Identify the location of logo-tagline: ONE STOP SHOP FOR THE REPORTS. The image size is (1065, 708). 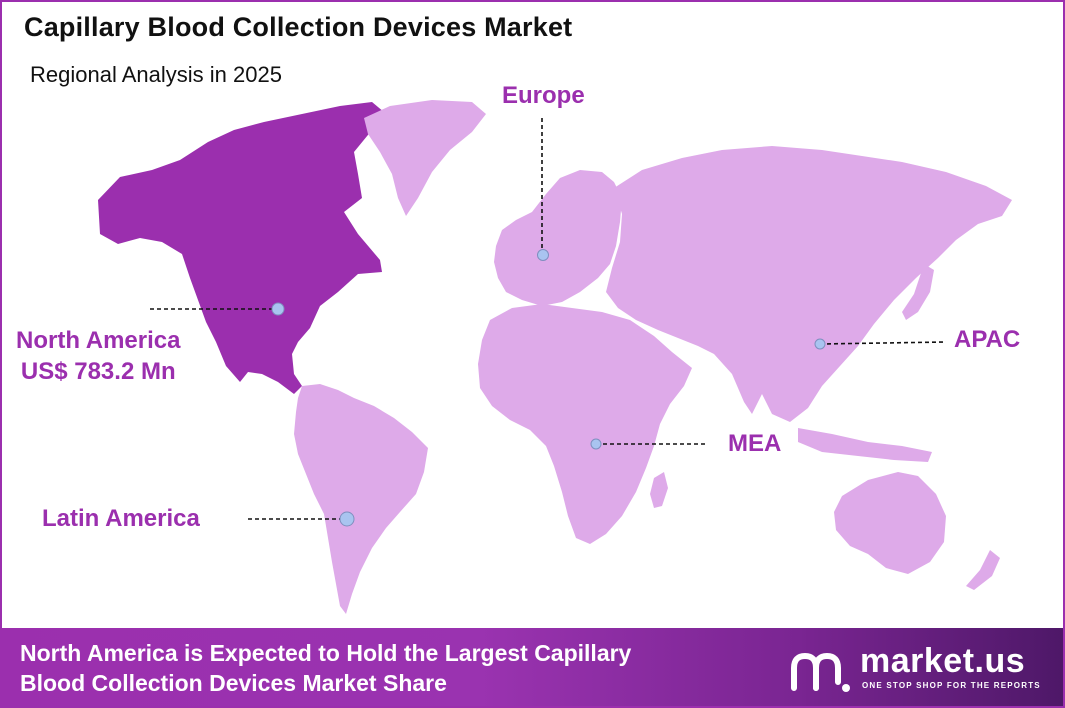
(951, 685).